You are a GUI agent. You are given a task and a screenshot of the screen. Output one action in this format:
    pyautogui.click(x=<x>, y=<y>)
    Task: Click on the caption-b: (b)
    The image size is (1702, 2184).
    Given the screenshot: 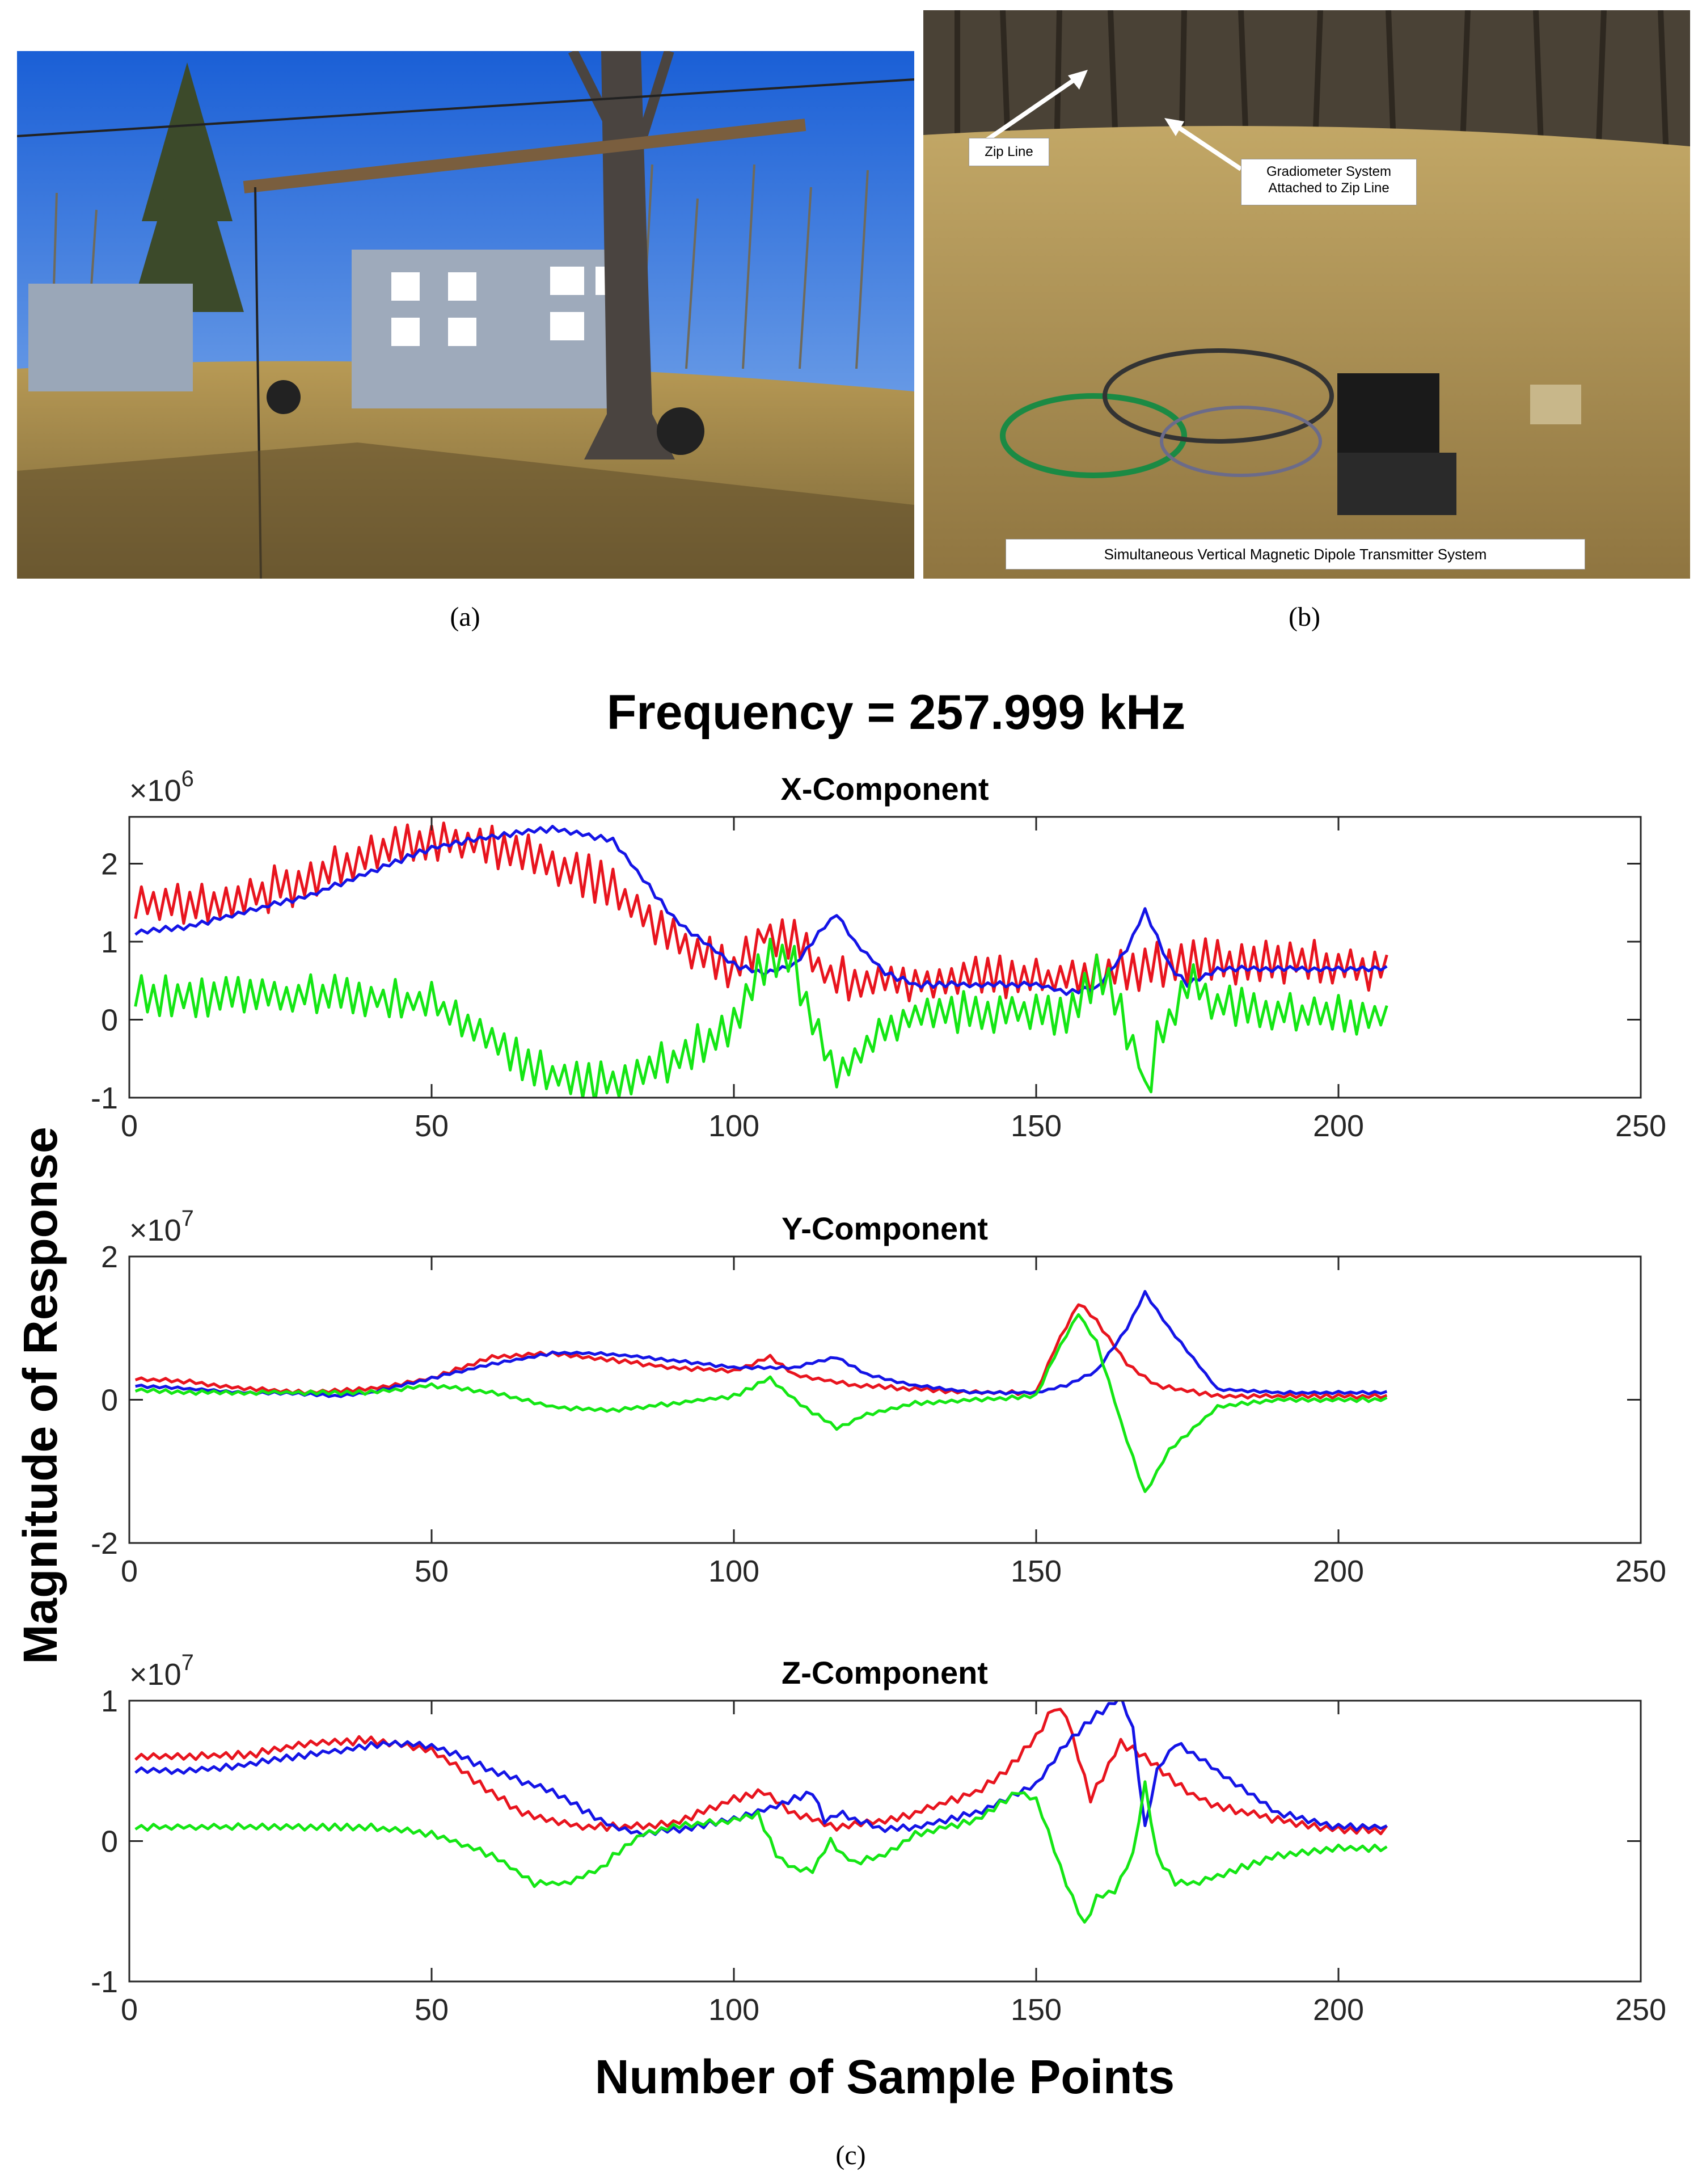 What is the action you would take?
    pyautogui.click(x=1304, y=617)
    